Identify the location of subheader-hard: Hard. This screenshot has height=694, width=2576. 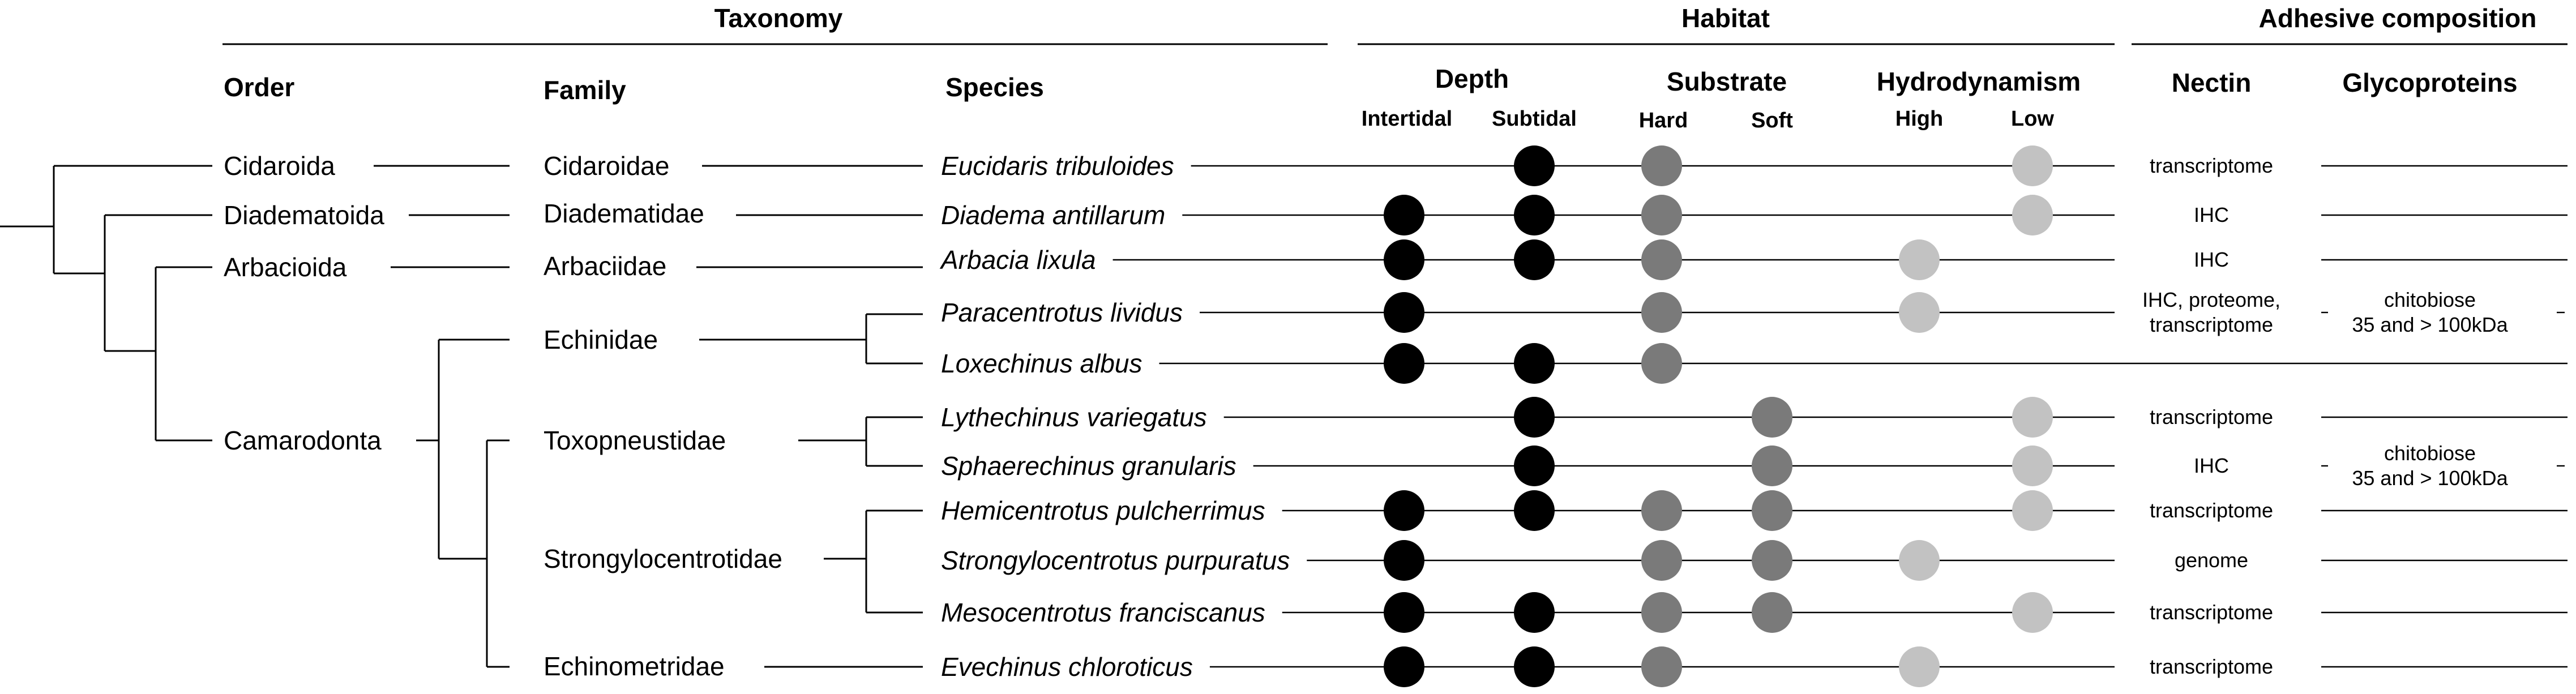
(1663, 120).